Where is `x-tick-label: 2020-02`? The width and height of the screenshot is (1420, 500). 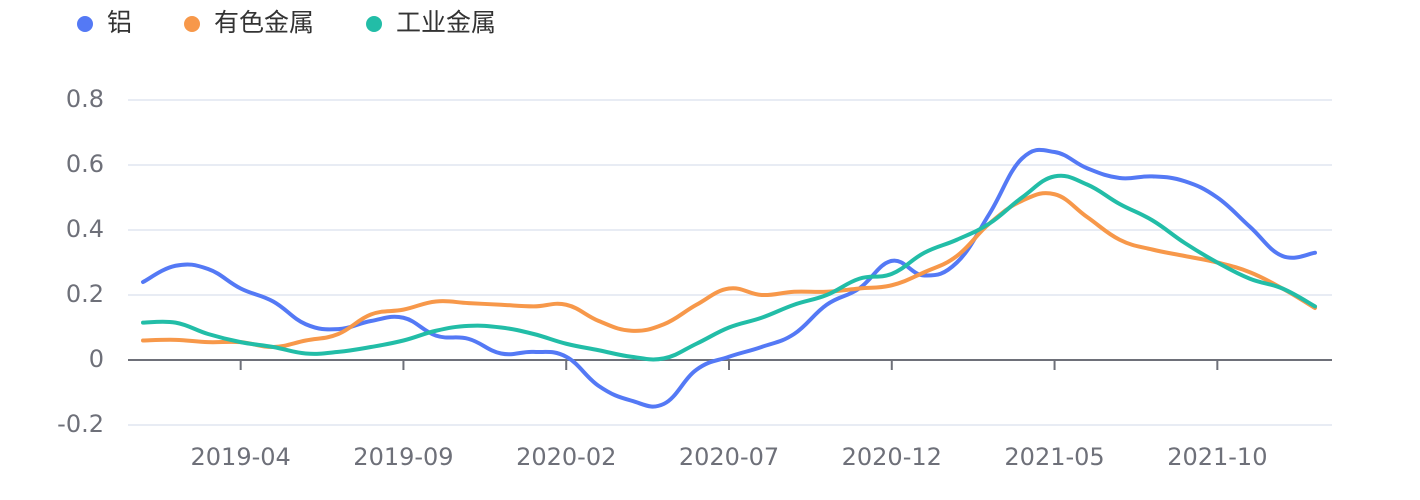 x-tick-label: 2020-02 is located at coordinates (566, 457).